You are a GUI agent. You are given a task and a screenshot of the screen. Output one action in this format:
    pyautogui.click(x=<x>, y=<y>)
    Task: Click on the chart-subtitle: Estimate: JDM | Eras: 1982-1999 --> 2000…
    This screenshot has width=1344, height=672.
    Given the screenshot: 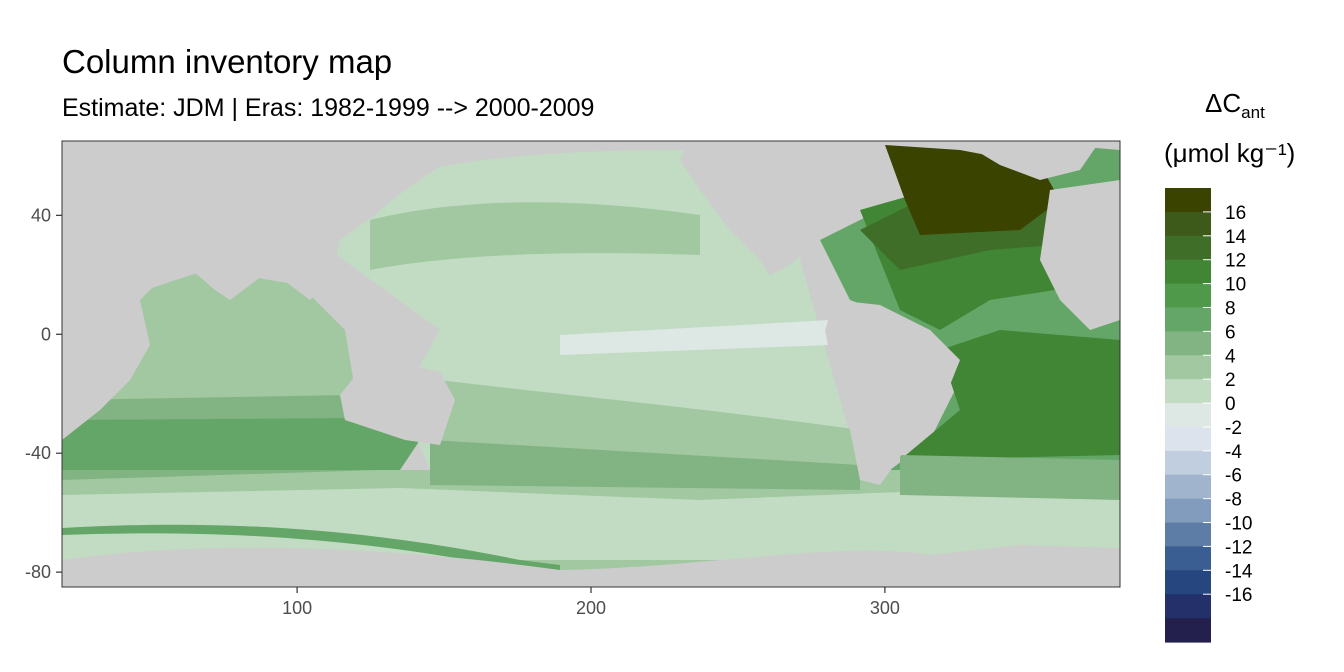 What is the action you would take?
    pyautogui.click(x=328, y=108)
    